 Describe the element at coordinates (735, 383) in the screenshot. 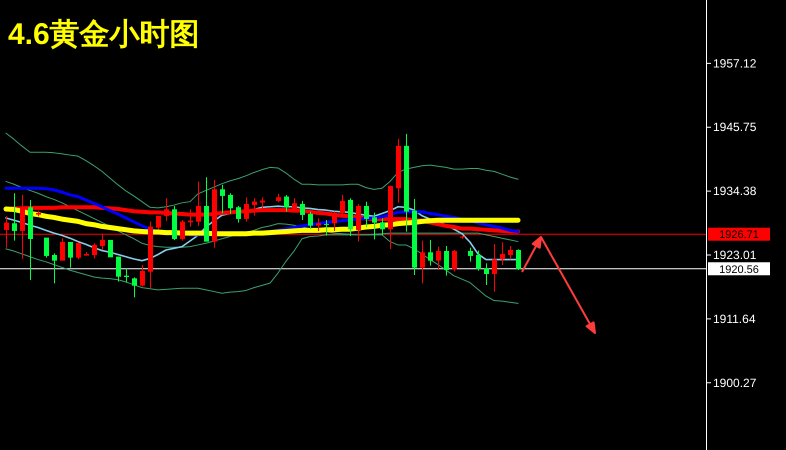

I see `y-tick-label: 1900.27` at that location.